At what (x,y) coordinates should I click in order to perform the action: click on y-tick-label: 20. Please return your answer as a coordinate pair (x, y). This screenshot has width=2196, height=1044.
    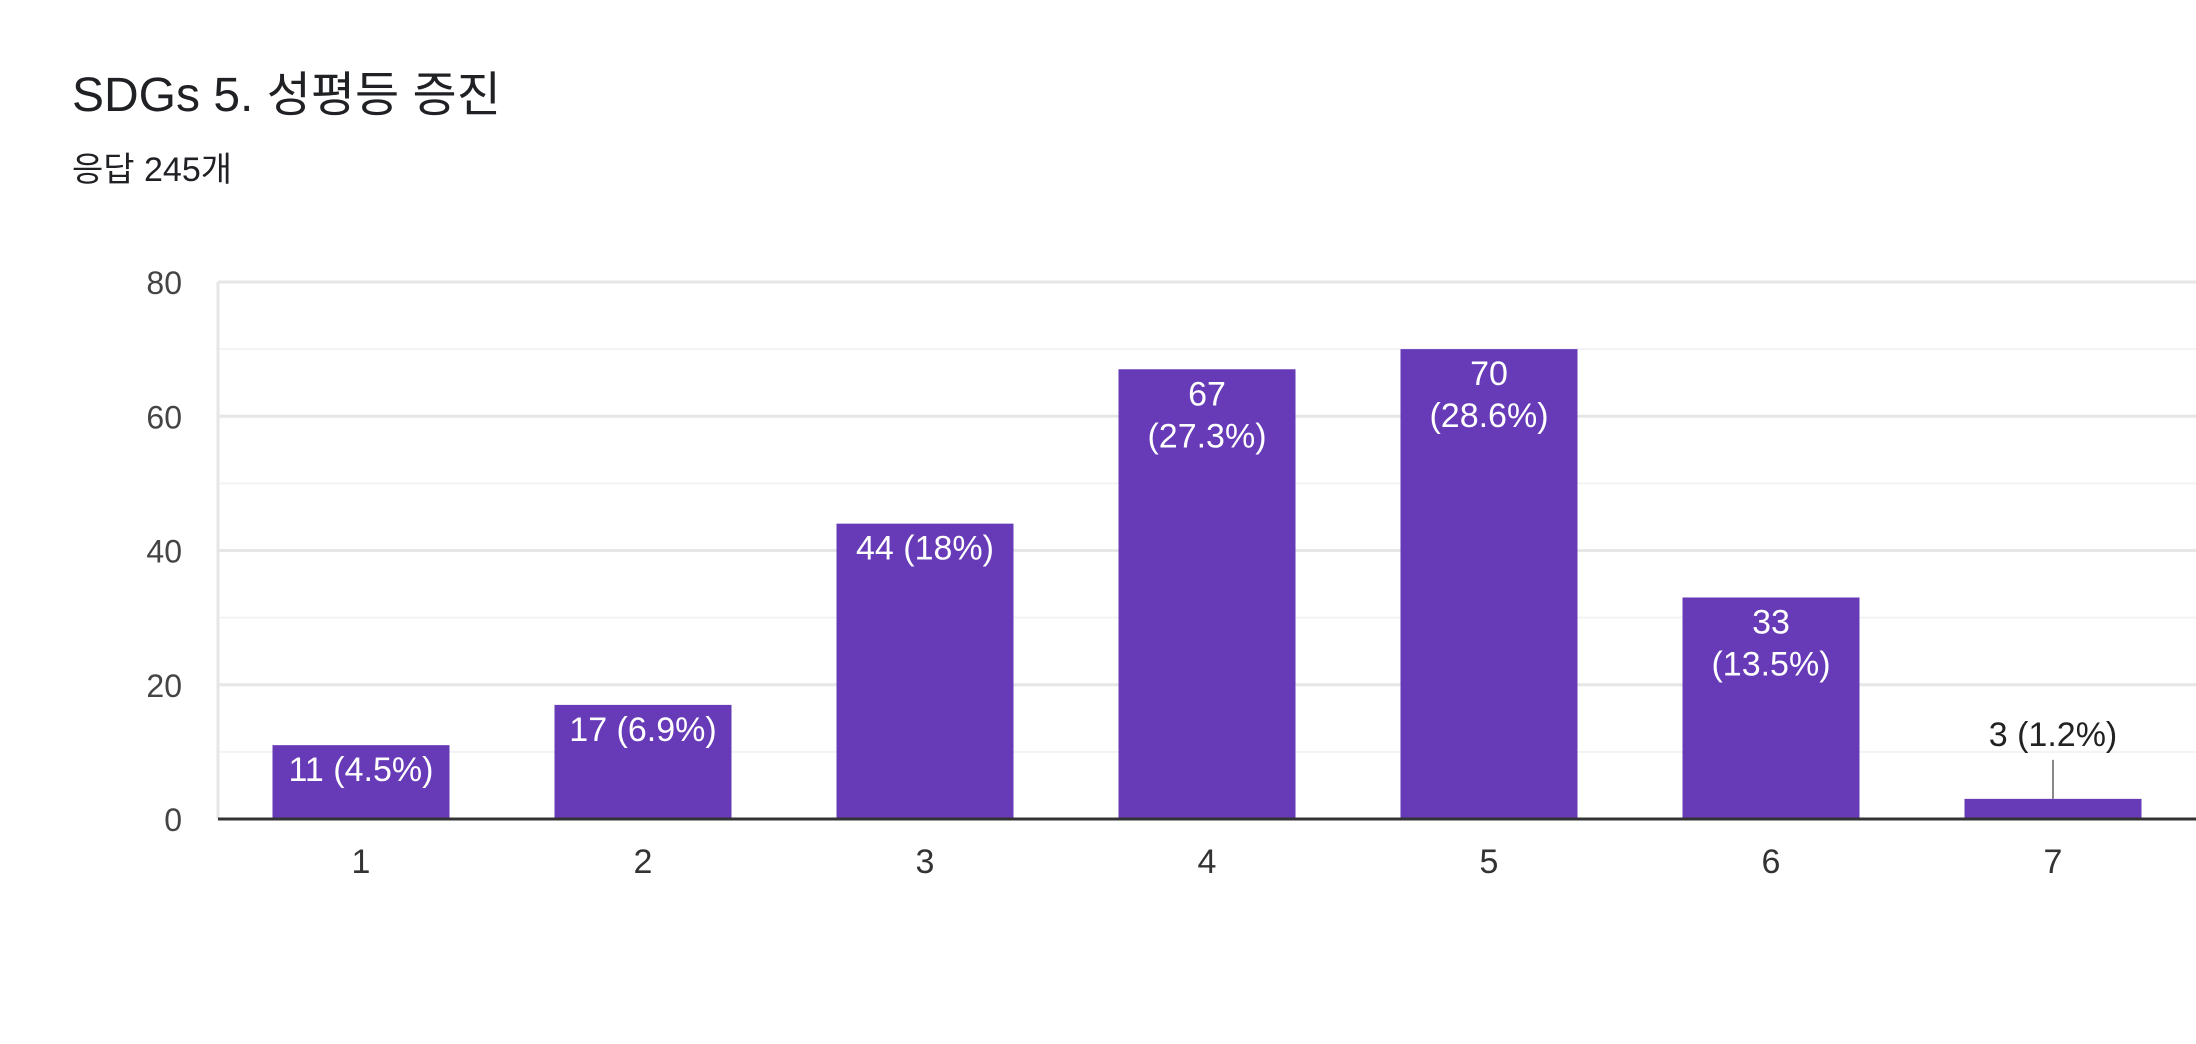
    Looking at the image, I should click on (164, 686).